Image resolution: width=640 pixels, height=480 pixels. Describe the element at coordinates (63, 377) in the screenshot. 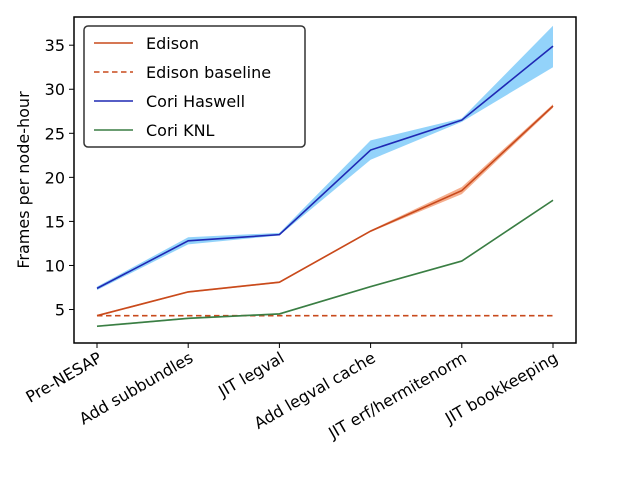

I see `x-tick-label: Pre-NESAP` at that location.